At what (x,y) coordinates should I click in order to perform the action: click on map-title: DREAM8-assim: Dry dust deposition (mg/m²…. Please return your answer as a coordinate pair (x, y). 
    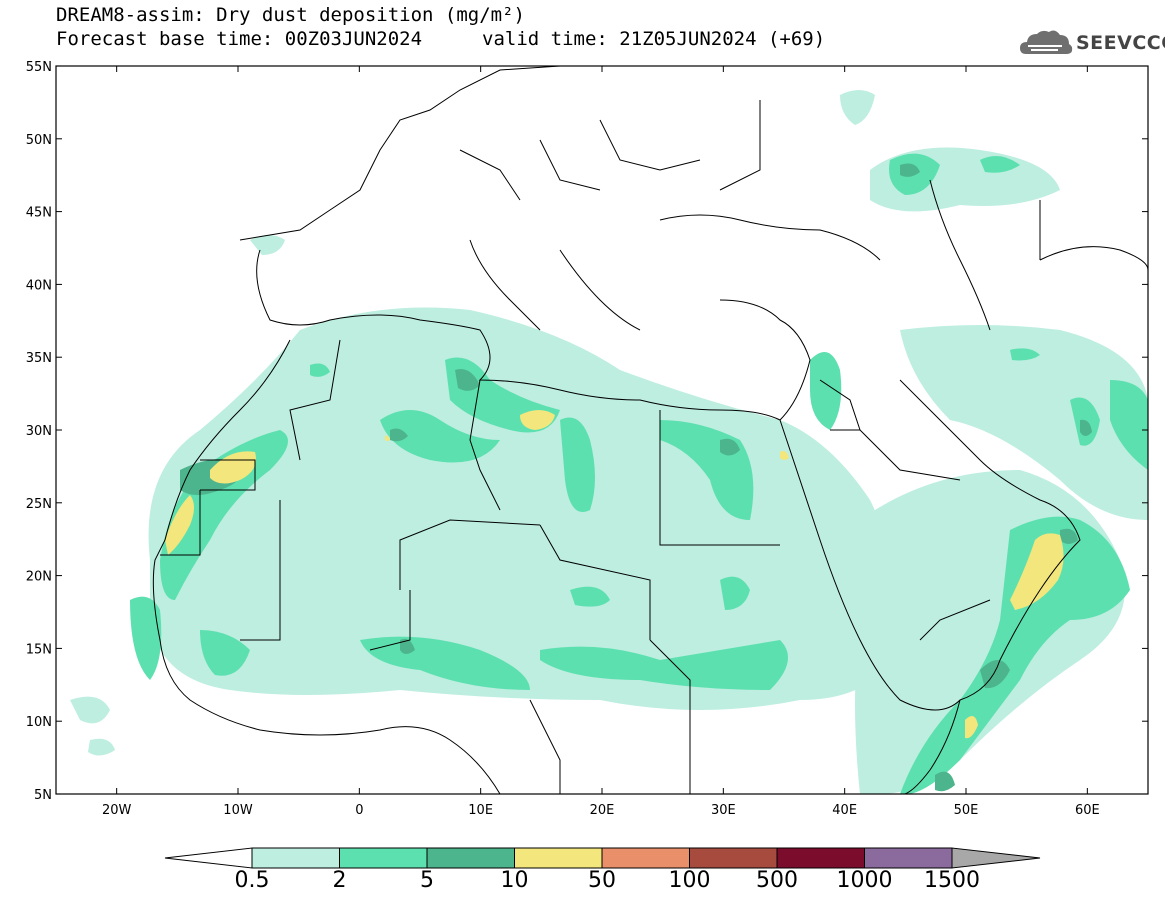
    Looking at the image, I should click on (290, 15).